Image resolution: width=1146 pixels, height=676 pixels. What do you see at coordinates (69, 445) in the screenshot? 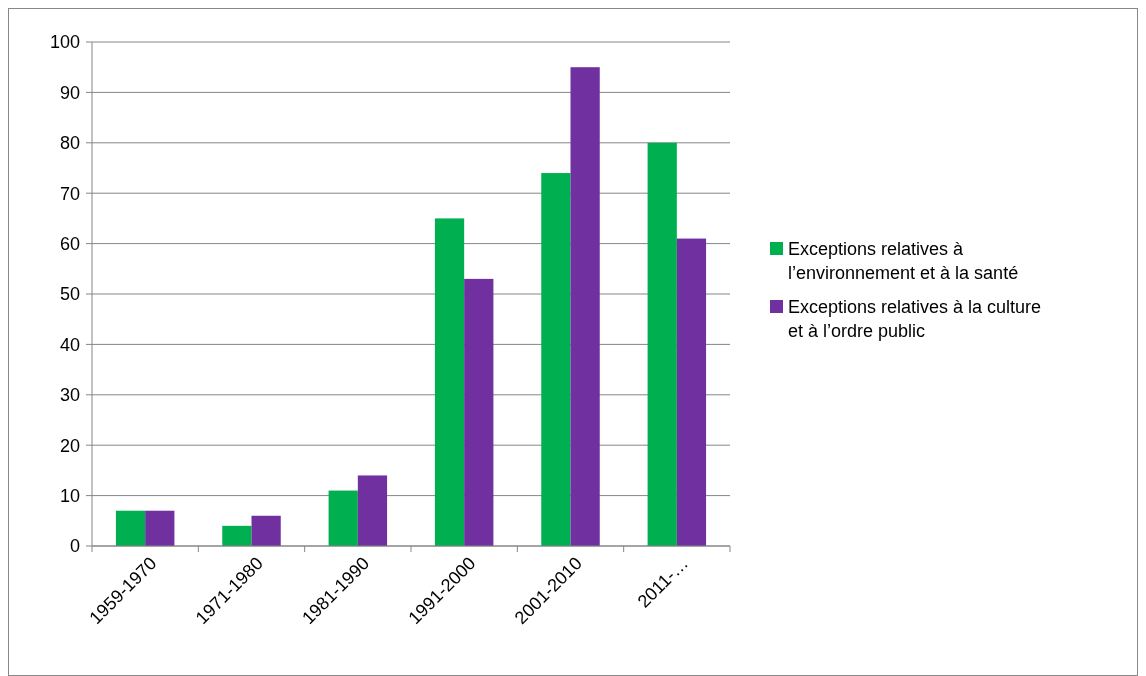
I see `y-tick-label: 20` at bounding box center [69, 445].